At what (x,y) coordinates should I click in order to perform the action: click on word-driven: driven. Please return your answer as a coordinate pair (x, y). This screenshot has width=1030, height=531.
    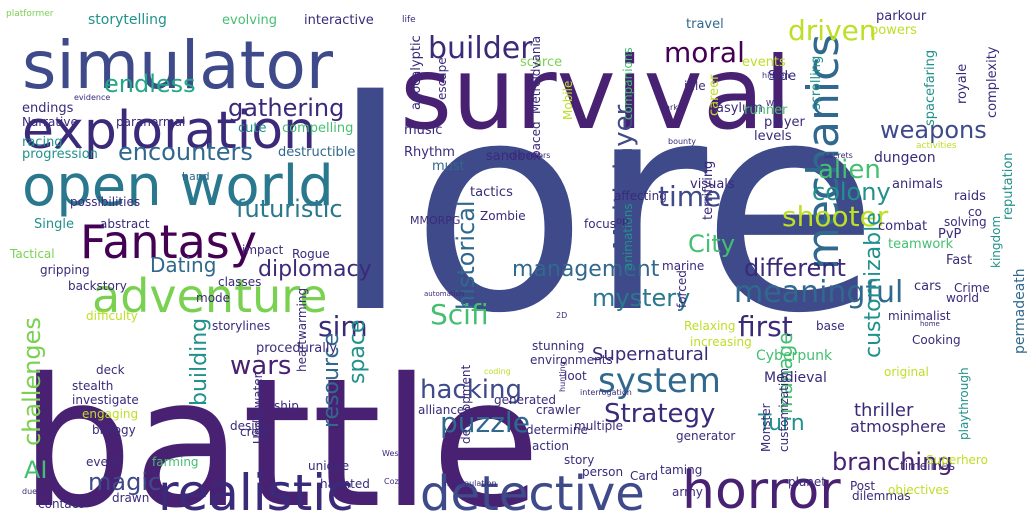
    Looking at the image, I should click on (832, 30).